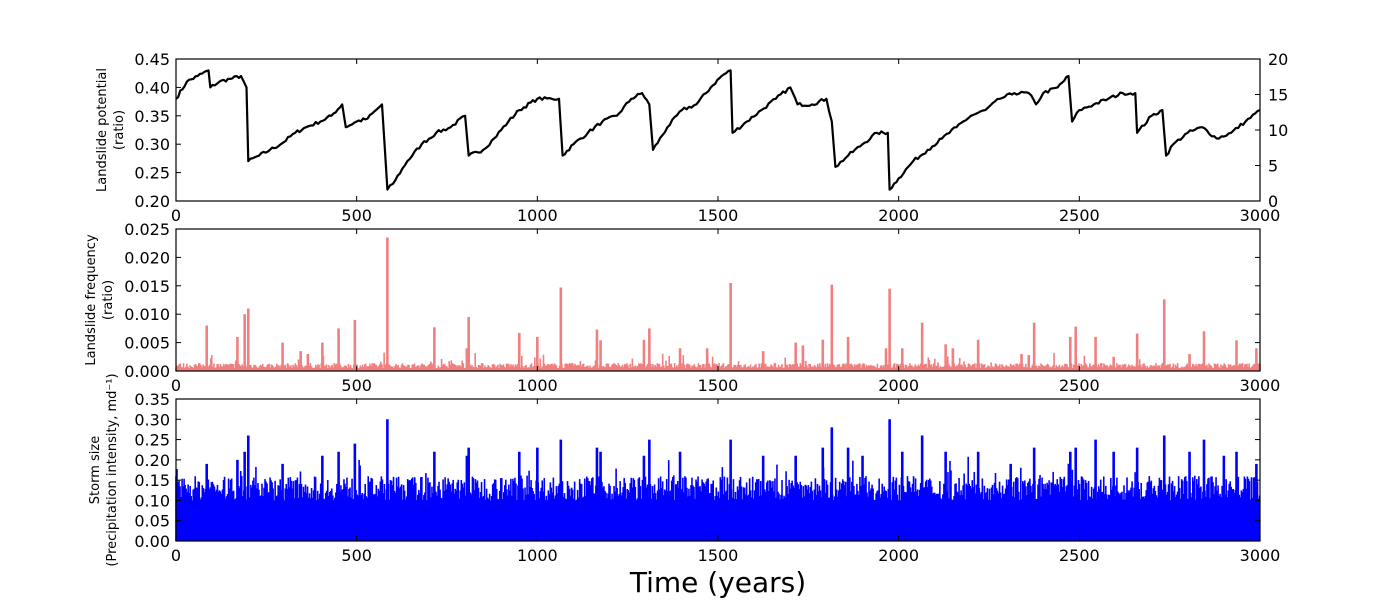  I want to click on y-tick-label: 0.015, so click(147, 286).